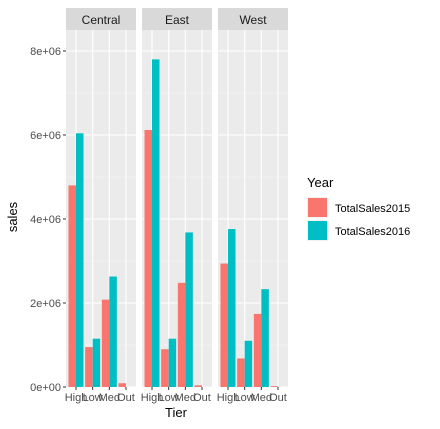  What do you see at coordinates (45, 388) in the screenshot?
I see `y-tick-label: 0e+00` at bounding box center [45, 388].